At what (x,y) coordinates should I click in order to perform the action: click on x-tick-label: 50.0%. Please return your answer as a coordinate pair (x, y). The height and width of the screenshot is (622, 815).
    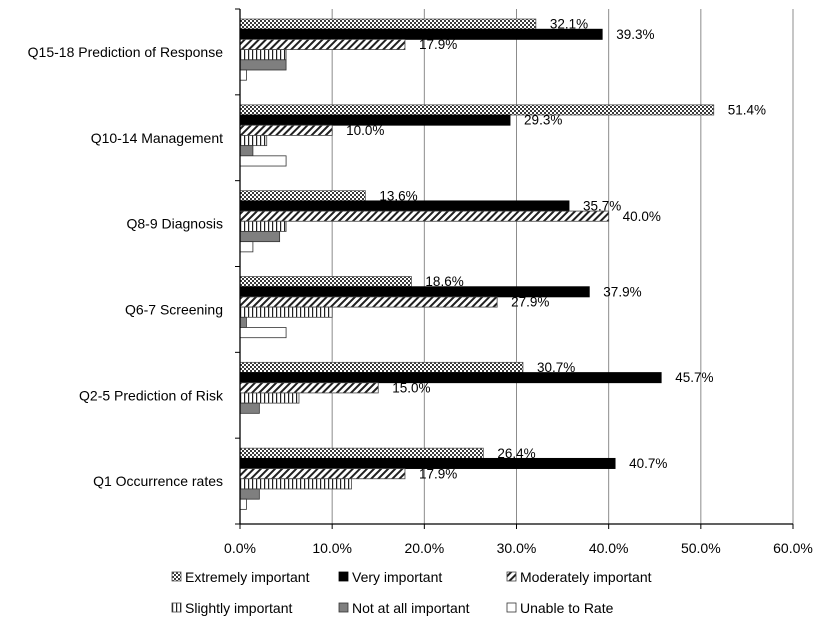
    Looking at the image, I should click on (701, 548).